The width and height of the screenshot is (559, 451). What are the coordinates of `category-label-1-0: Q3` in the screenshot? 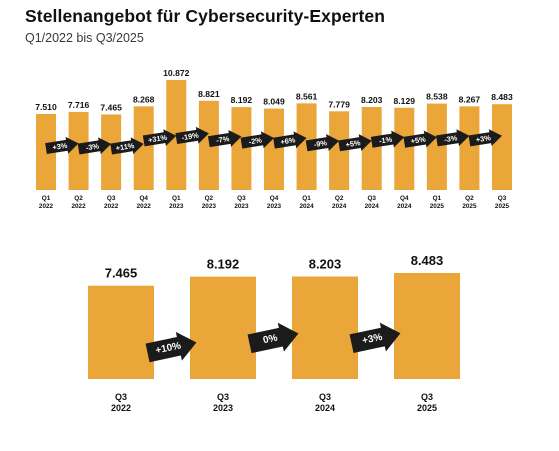 It's located at (223, 397).